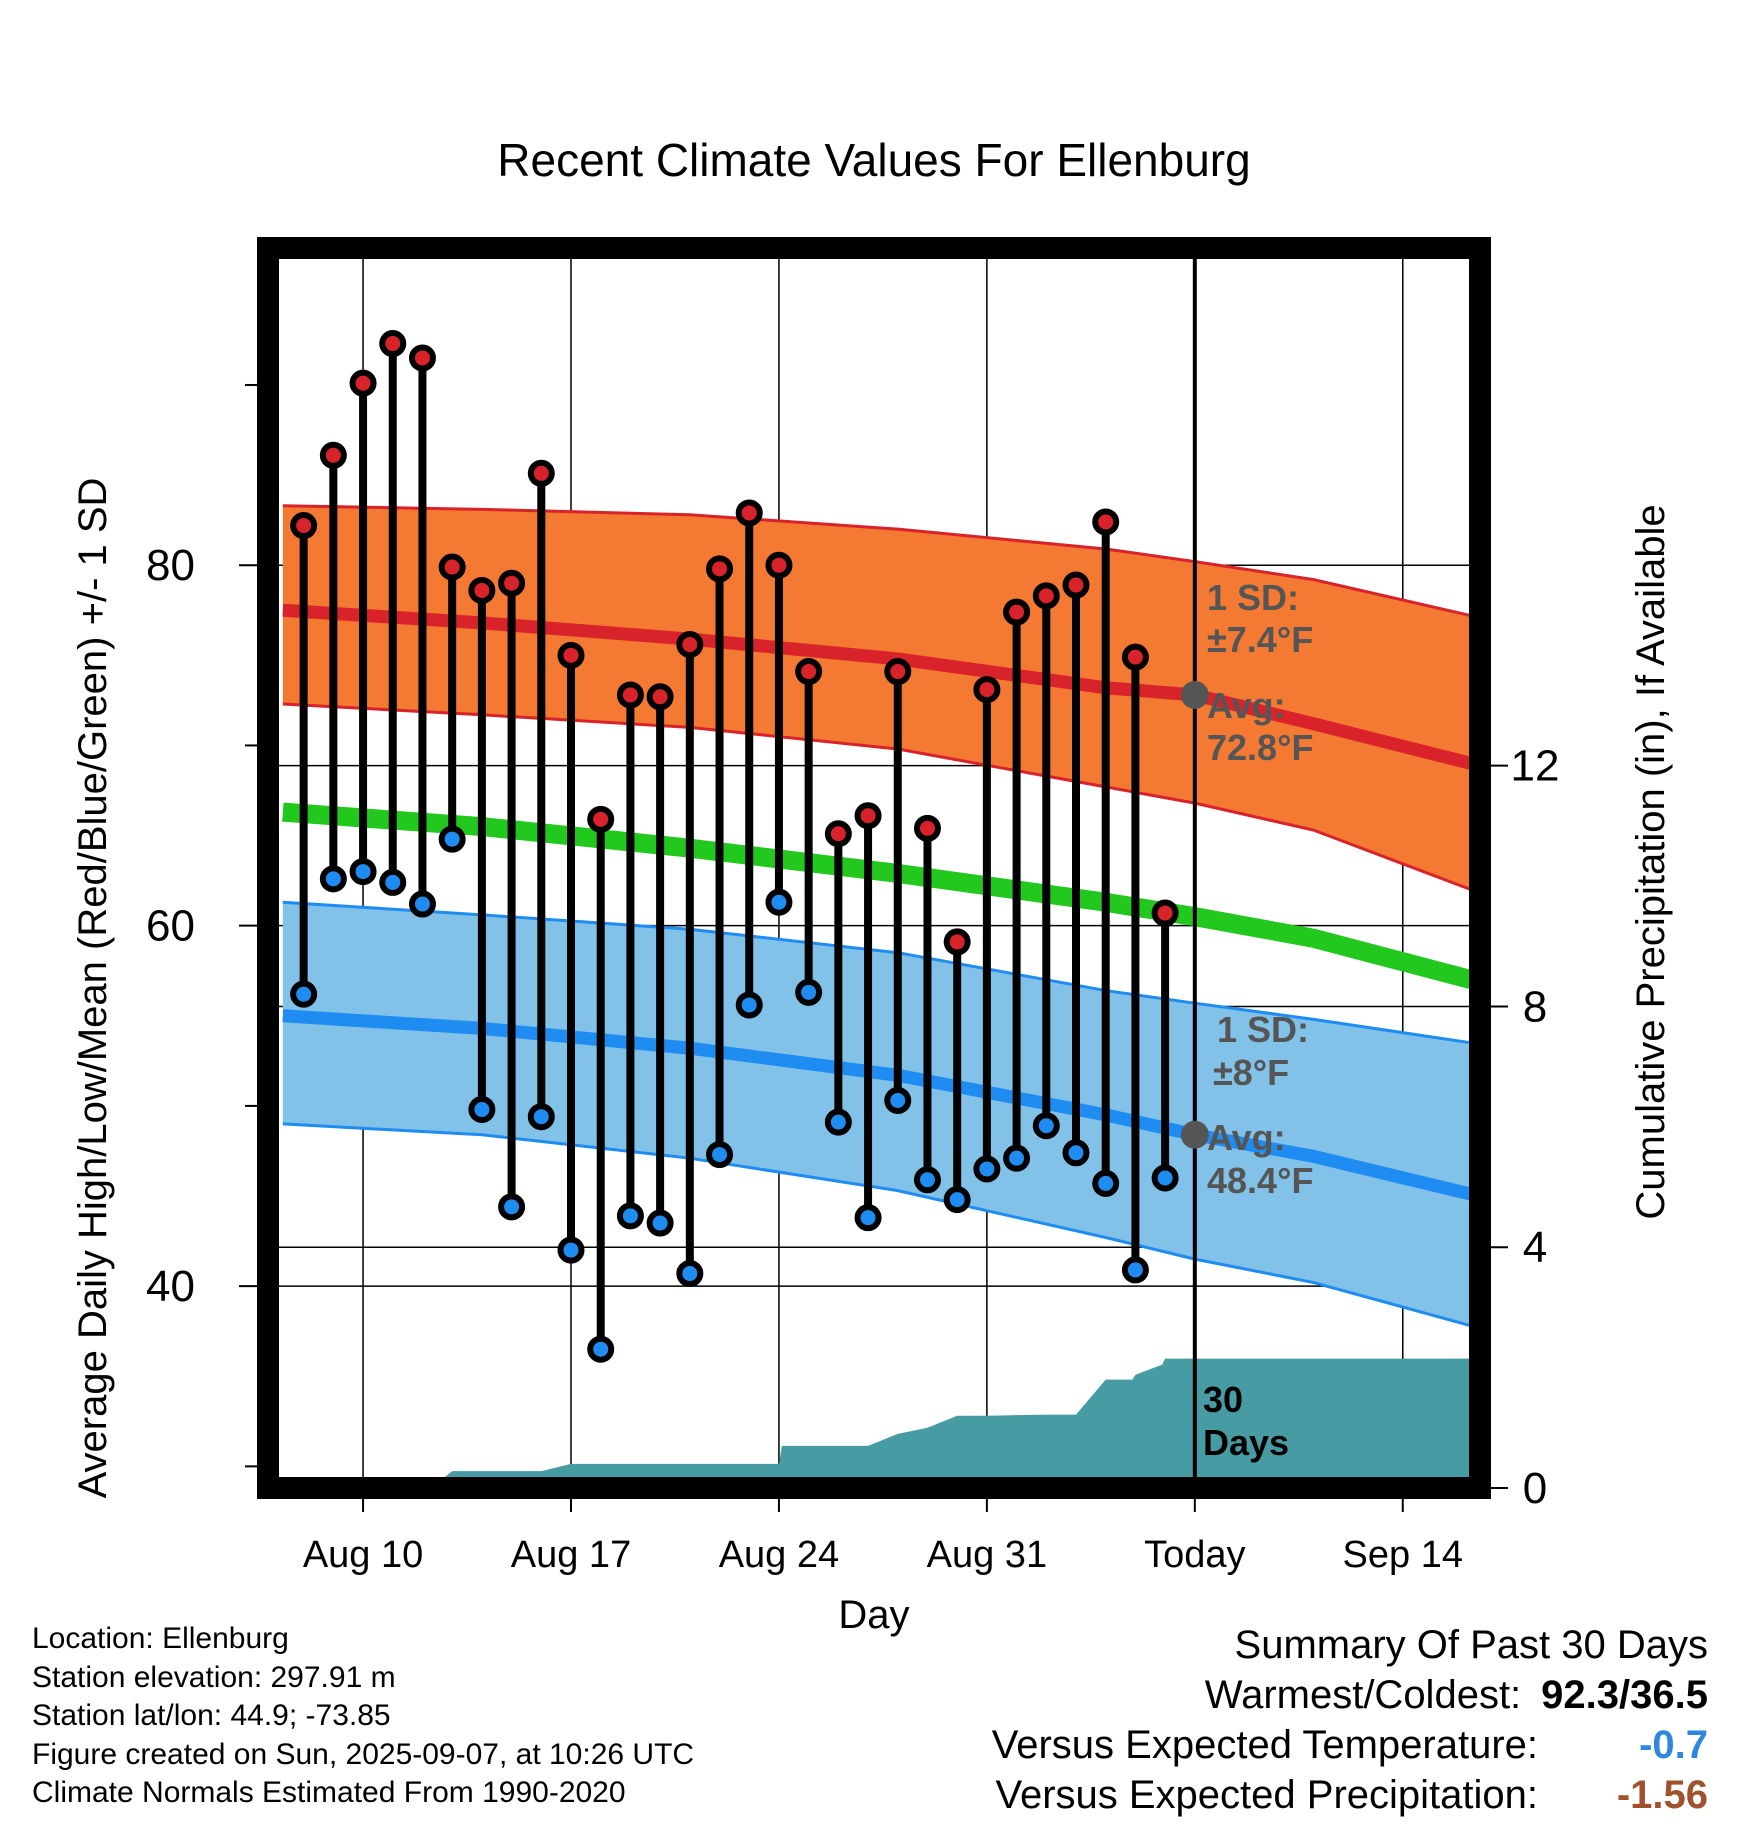 The width and height of the screenshot is (1748, 1828). What do you see at coordinates (1535, 1247) in the screenshot?
I see `y-tick-label-right: 4` at bounding box center [1535, 1247].